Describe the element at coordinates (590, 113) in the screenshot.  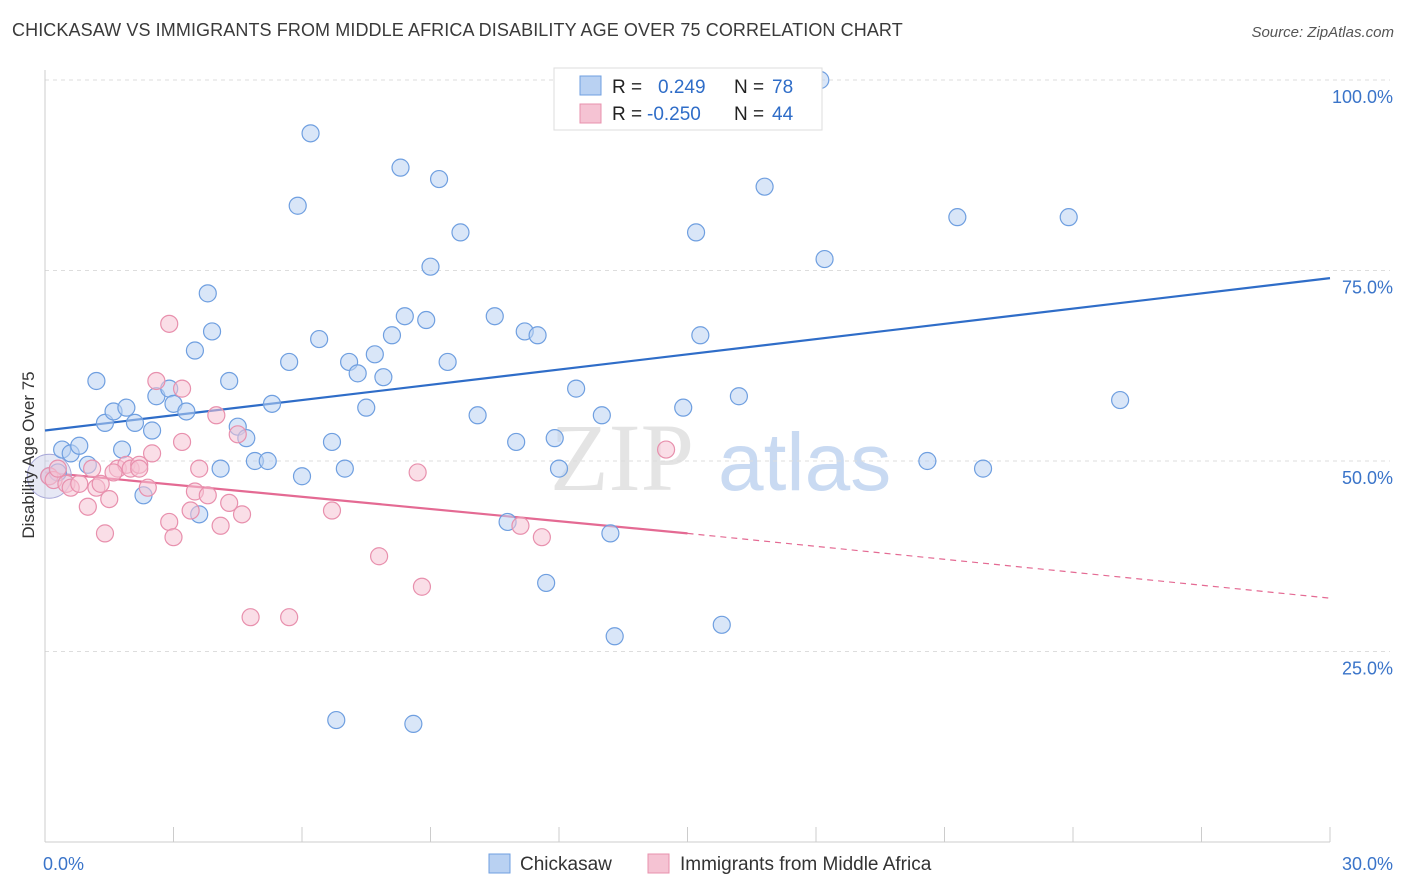
I see `legend-swatch-immigrants` at that location.